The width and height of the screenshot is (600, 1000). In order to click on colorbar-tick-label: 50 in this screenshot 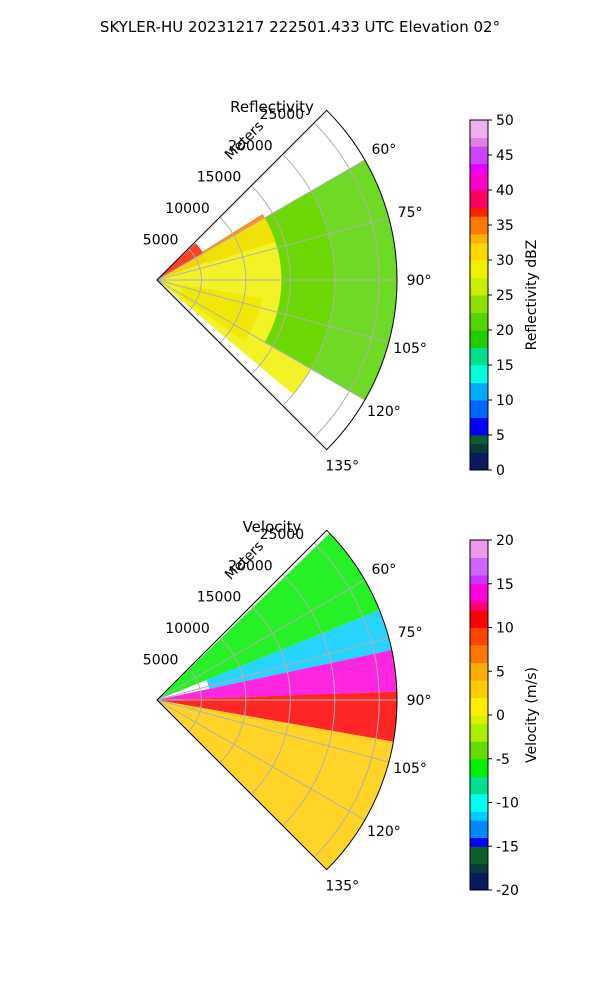, I will do `click(505, 121)`.